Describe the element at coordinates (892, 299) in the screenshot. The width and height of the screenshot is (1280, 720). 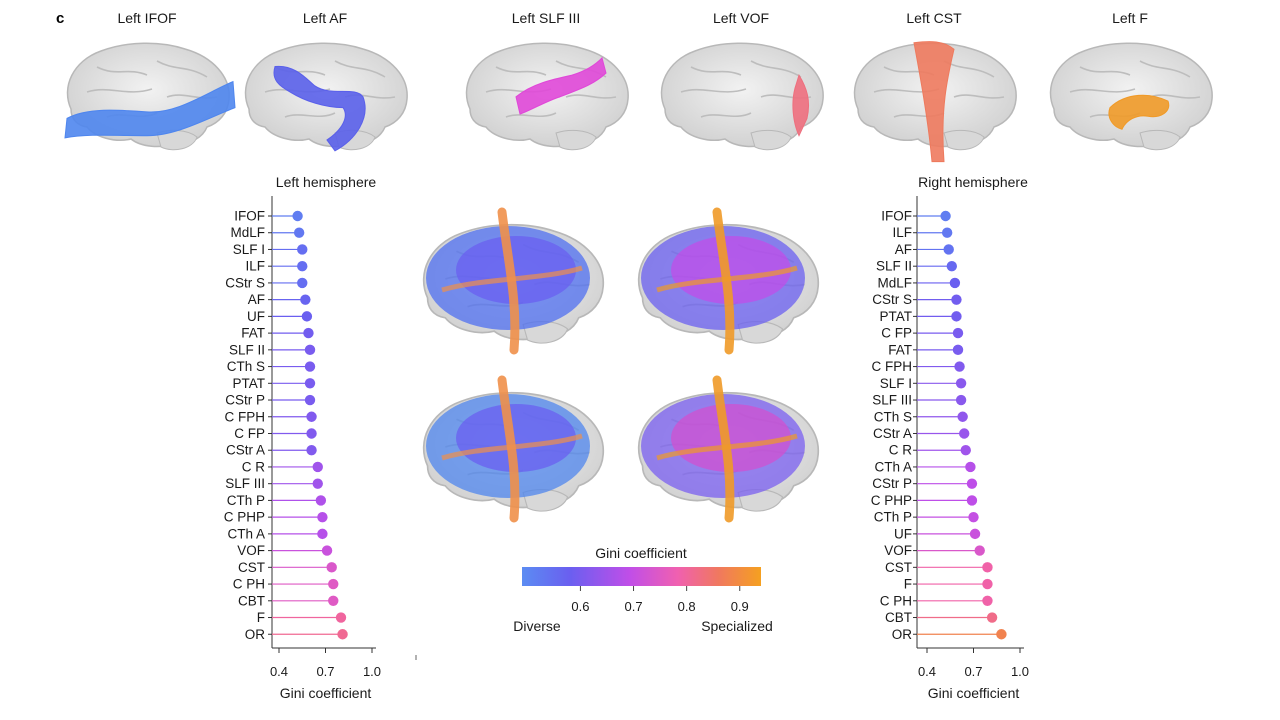
I see `category-label: CStr S` at that location.